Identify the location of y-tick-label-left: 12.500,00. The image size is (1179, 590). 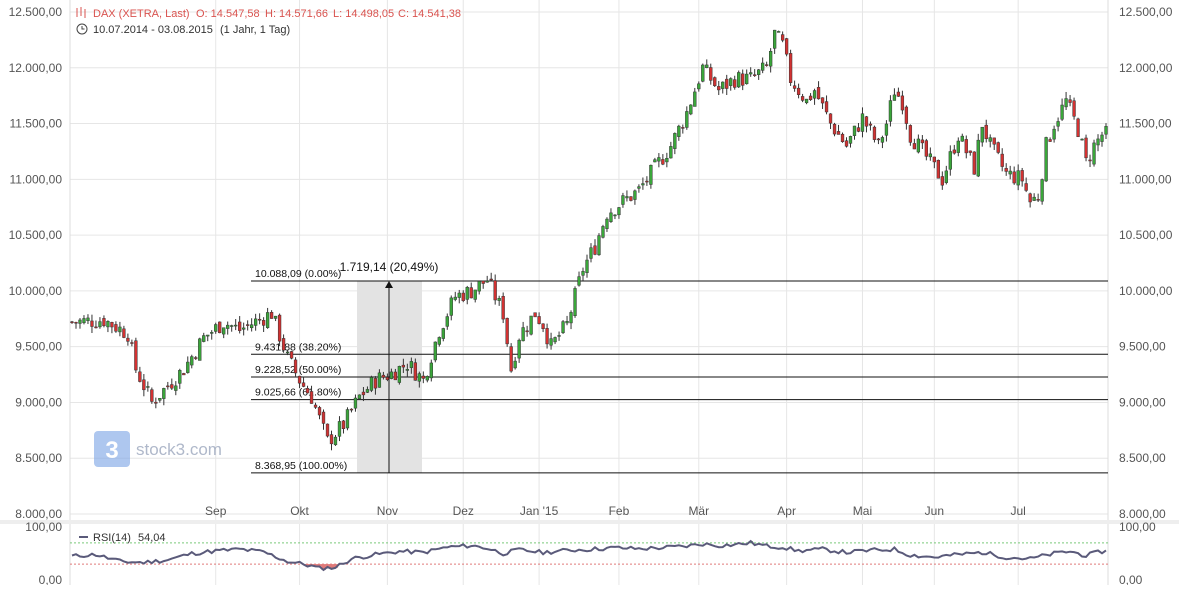
(36, 12).